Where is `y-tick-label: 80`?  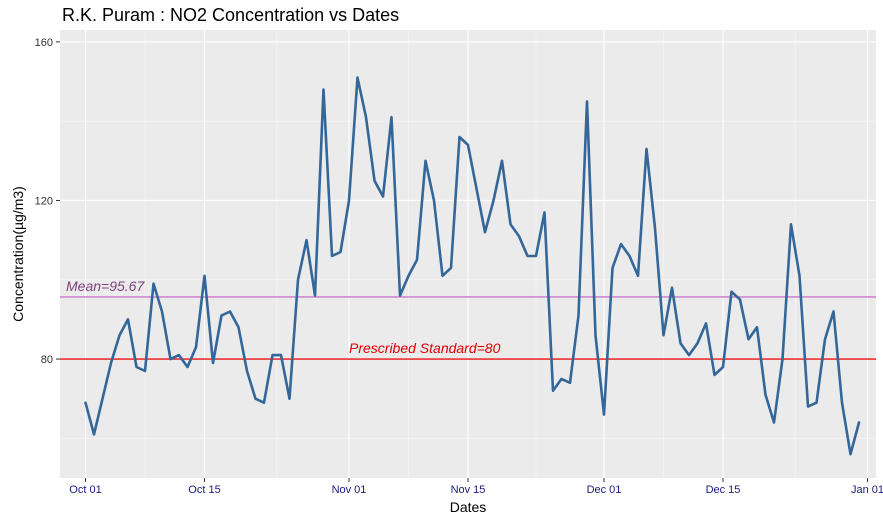 y-tick-label: 80 is located at coordinates (47, 360).